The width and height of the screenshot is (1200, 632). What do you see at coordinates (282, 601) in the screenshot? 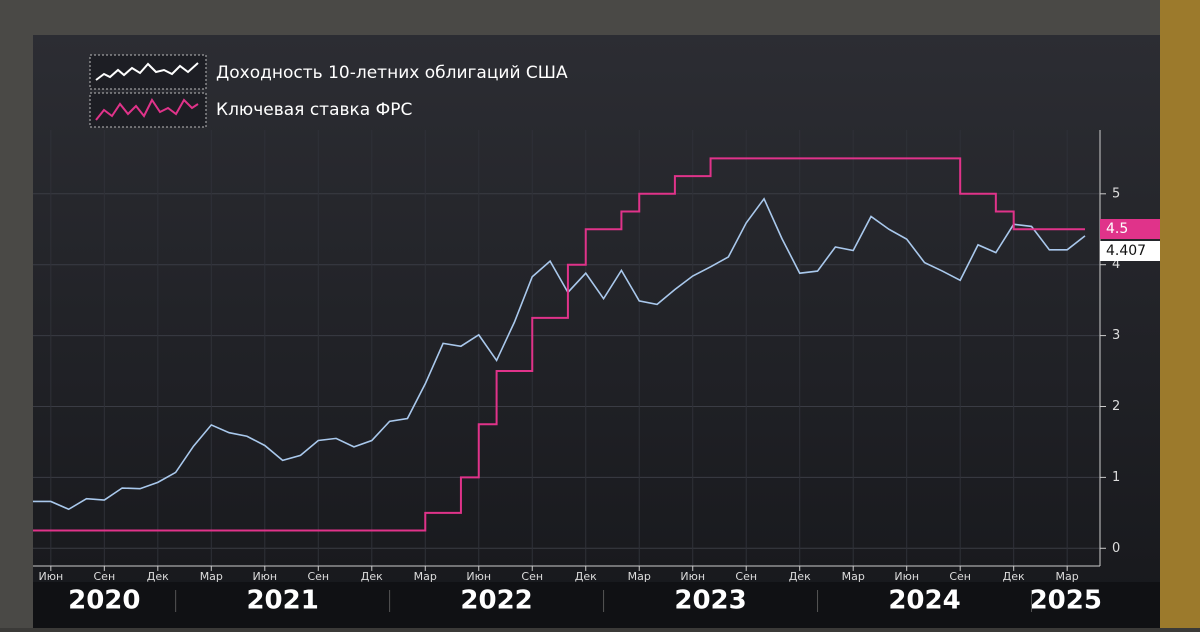
I see `year-label: 2021` at bounding box center [282, 601].